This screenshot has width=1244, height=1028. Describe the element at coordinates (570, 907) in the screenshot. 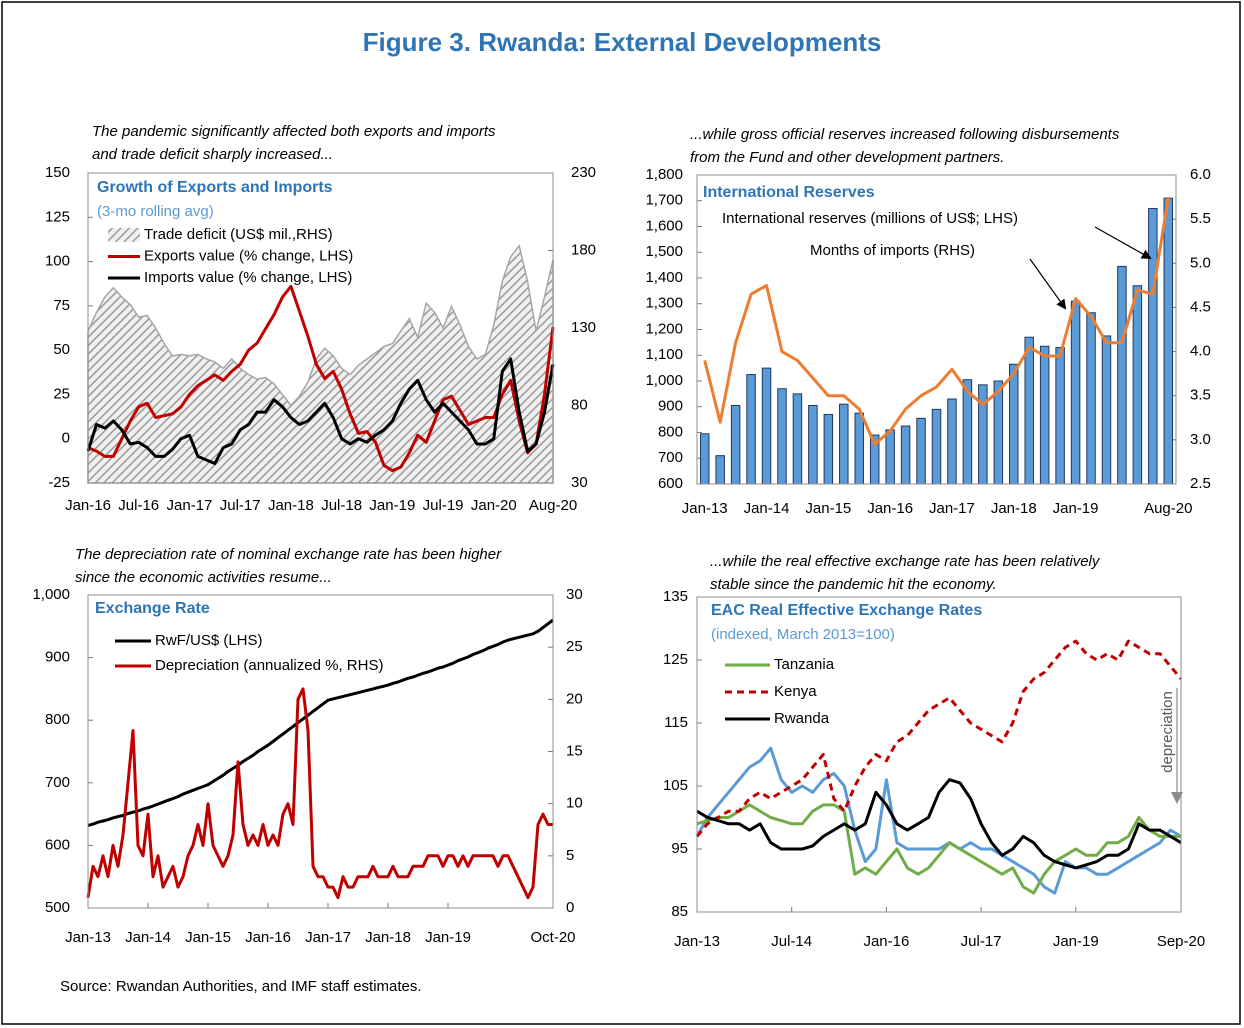

I see `y2-tick-label: 0` at that location.